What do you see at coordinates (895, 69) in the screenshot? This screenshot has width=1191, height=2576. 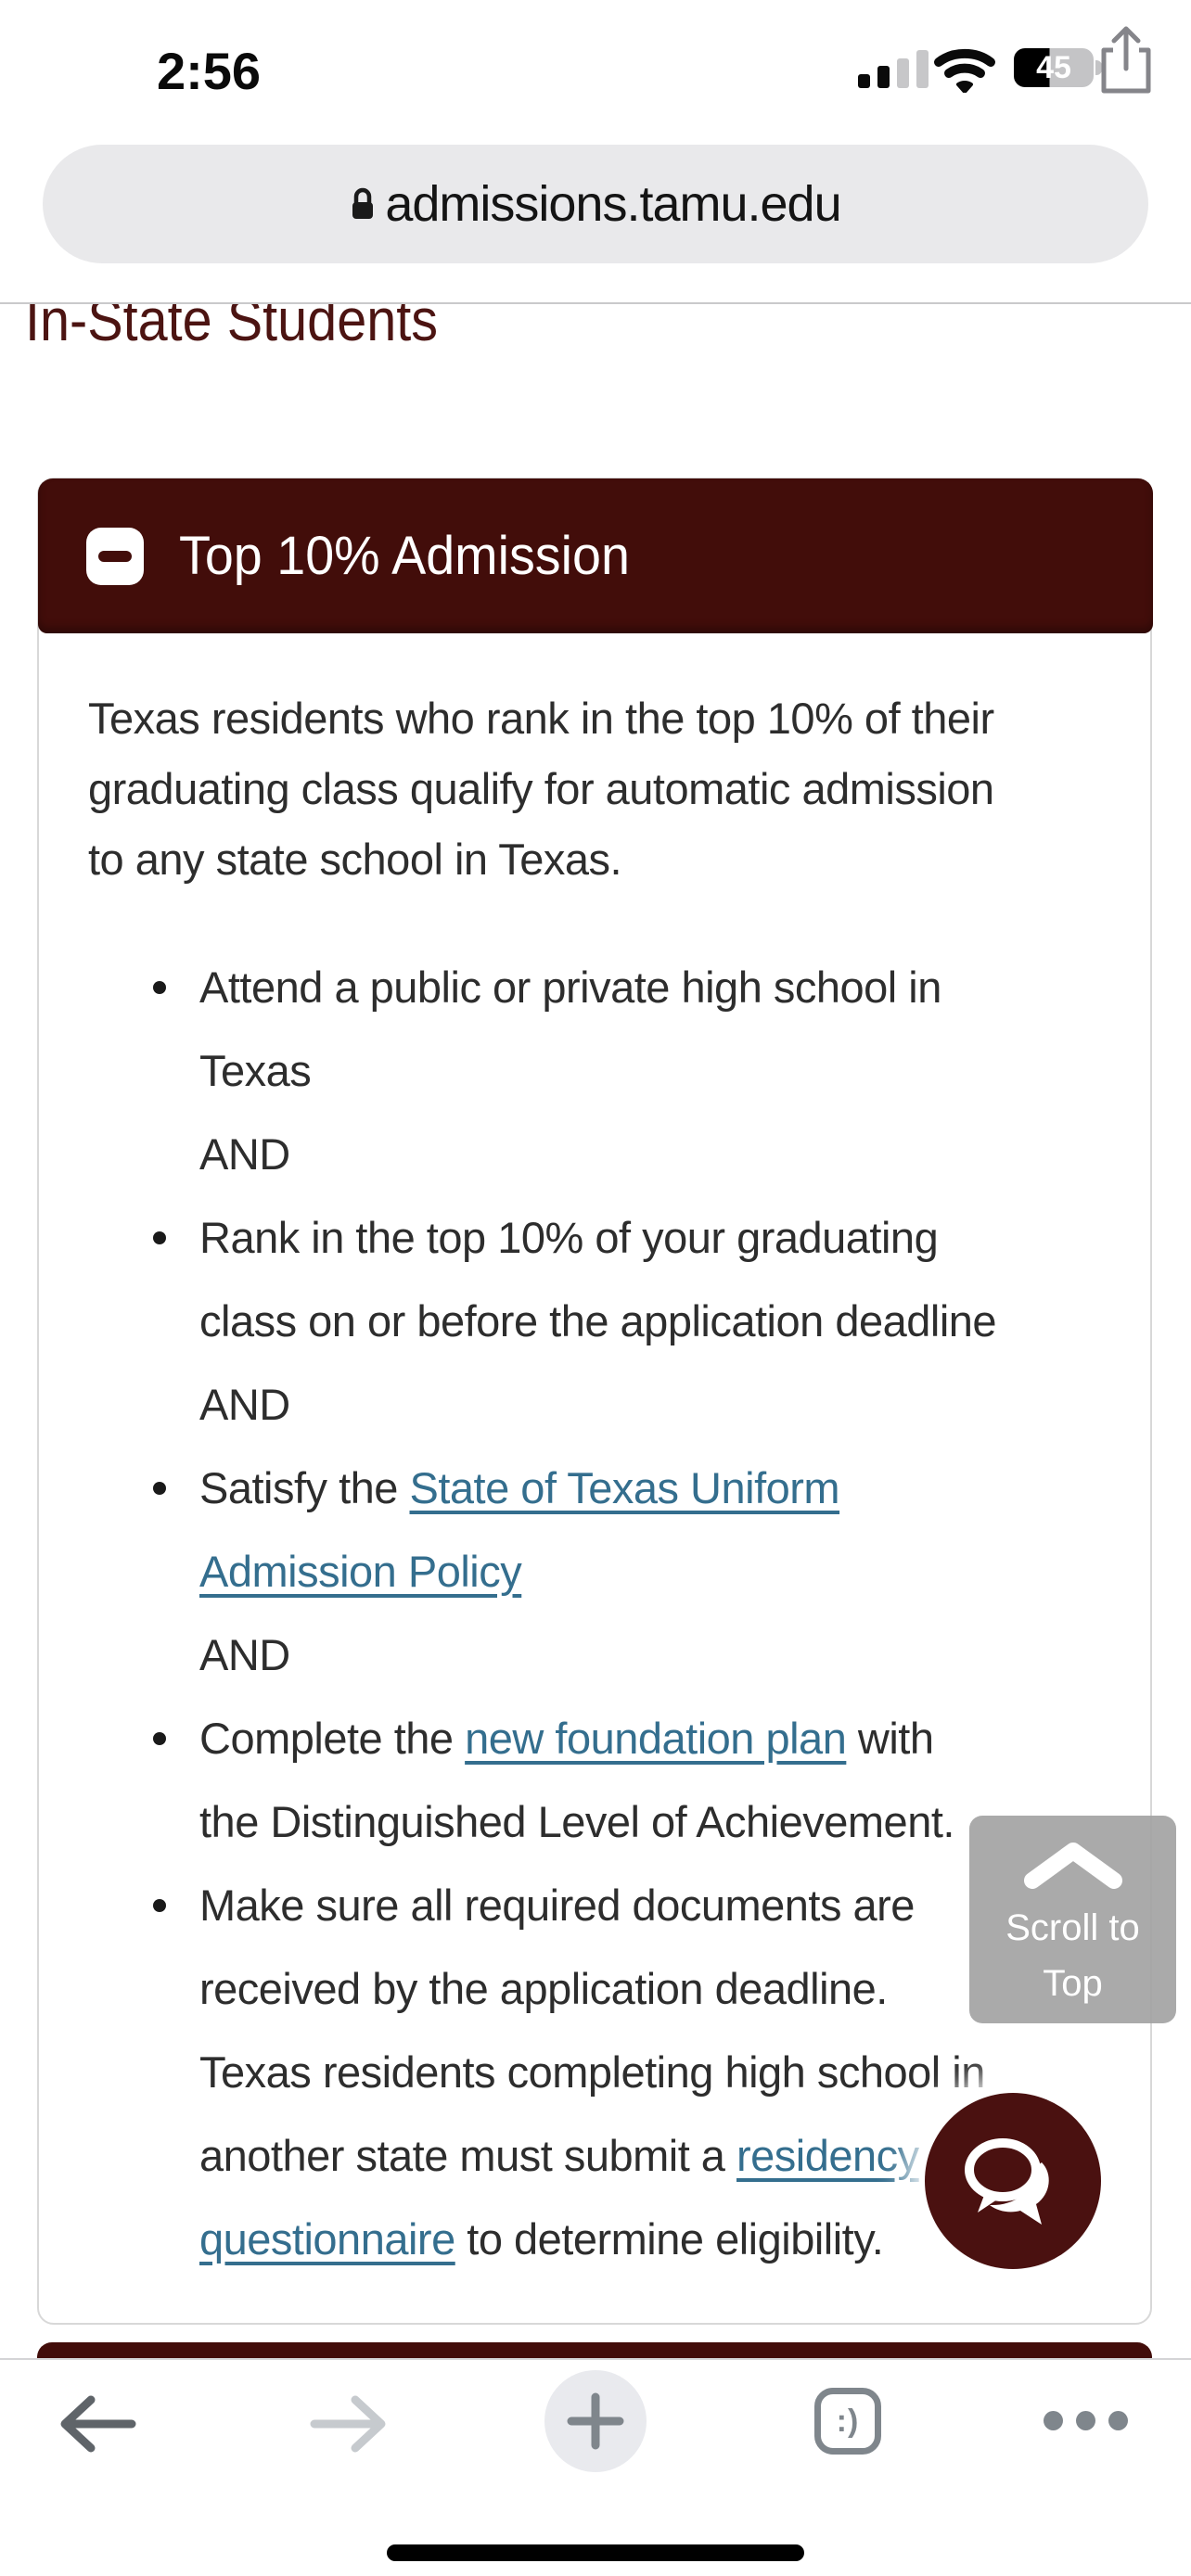 I see `cellular-signal-icon` at bounding box center [895, 69].